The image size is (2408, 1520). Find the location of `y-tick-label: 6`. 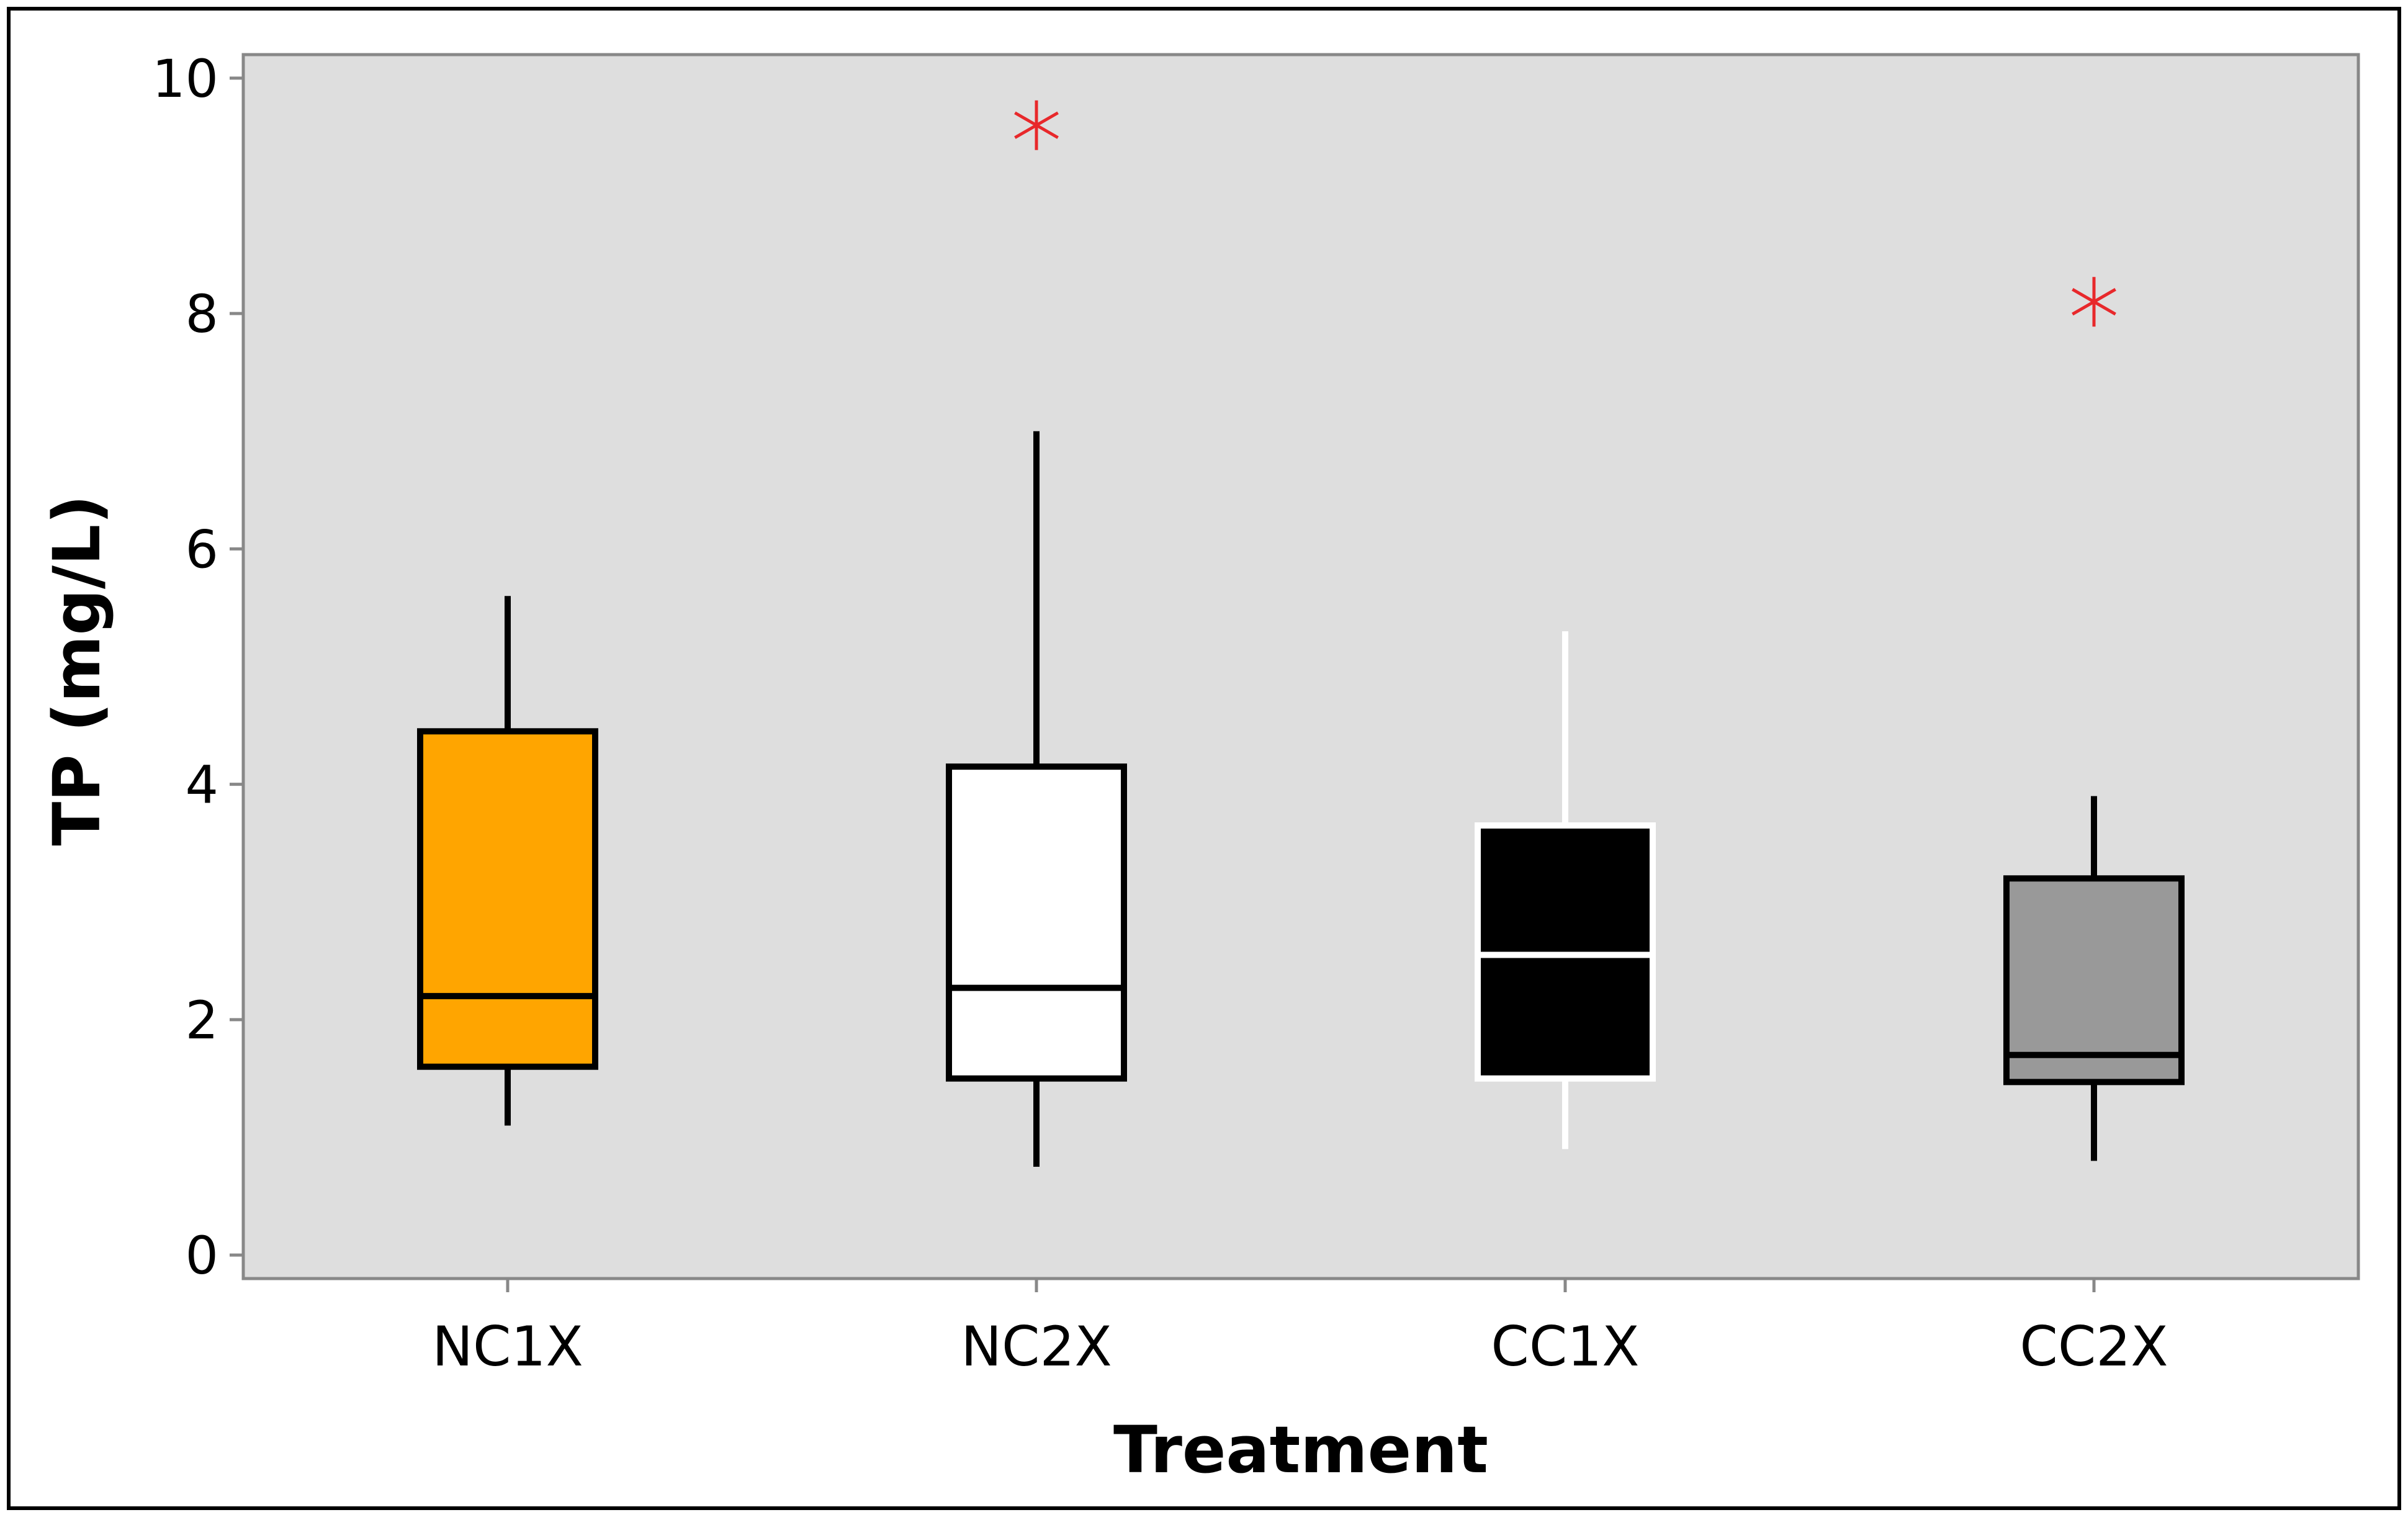

y-tick-label: 6 is located at coordinates (202, 549).